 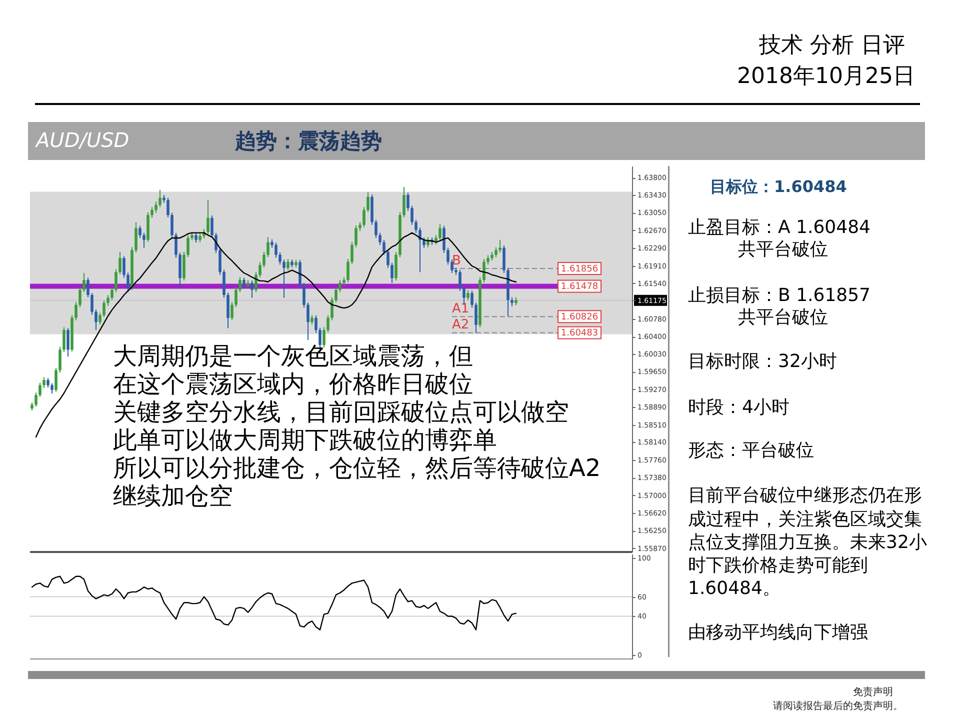 What do you see at coordinates (456, 261) in the screenshot?
I see `annotation: B` at bounding box center [456, 261].